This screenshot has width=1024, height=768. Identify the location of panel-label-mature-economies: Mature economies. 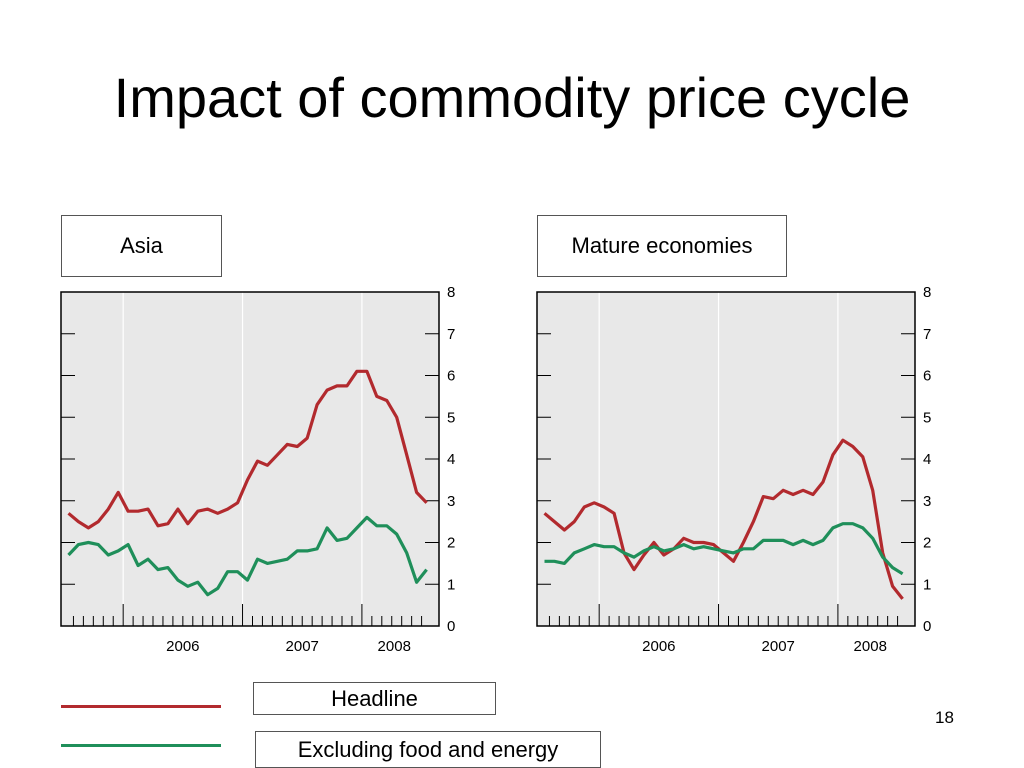
(662, 246).